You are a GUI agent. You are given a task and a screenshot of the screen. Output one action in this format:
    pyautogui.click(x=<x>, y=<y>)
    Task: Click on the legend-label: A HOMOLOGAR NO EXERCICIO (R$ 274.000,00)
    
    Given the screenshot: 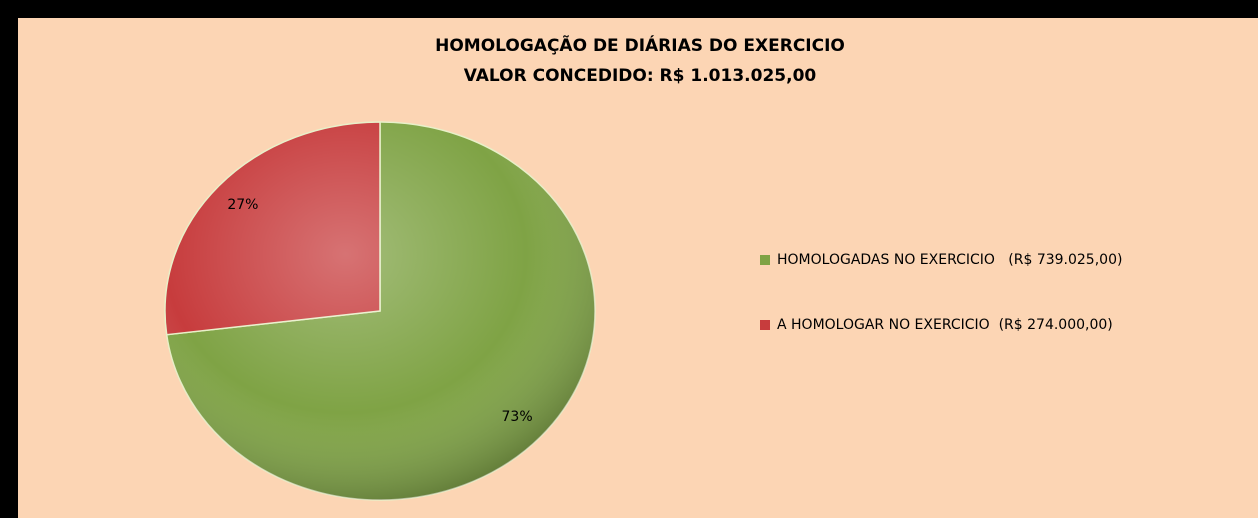 What is the action you would take?
    pyautogui.click(x=945, y=325)
    